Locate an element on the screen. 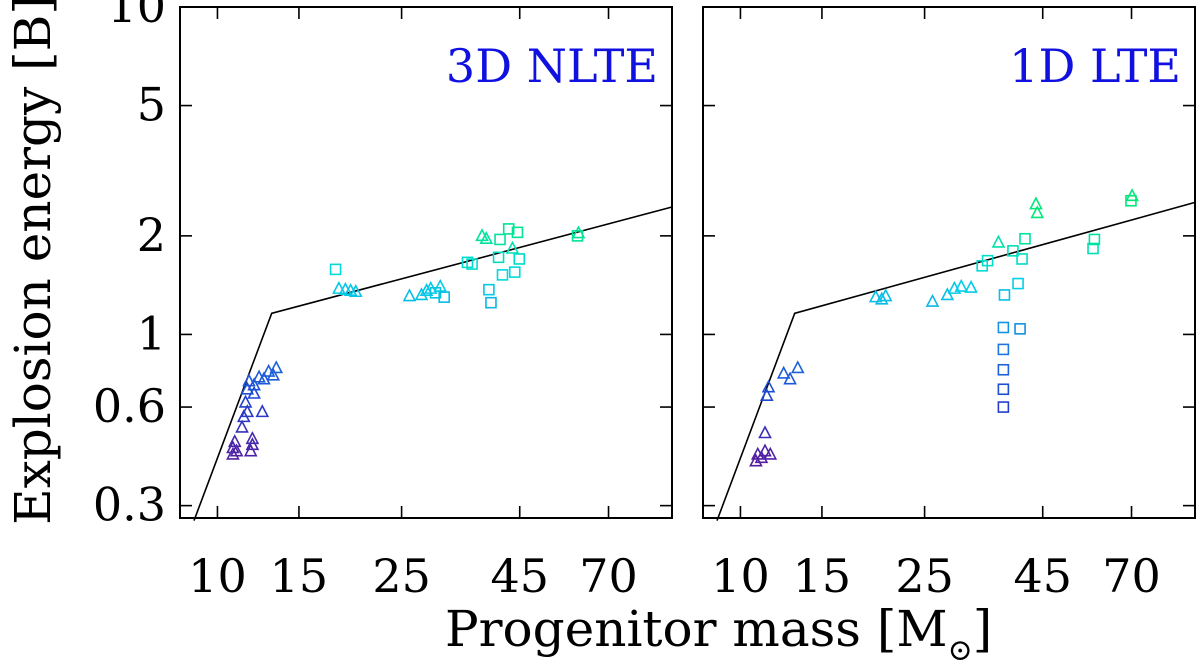 The height and width of the screenshot is (669, 1200). y-tick-label: 1 is located at coordinates (151, 333).